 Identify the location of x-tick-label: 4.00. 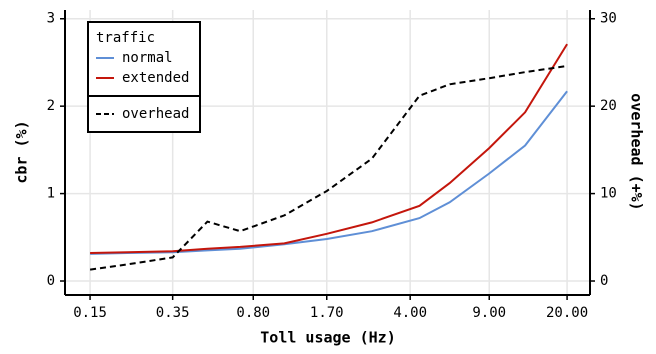
(410, 313).